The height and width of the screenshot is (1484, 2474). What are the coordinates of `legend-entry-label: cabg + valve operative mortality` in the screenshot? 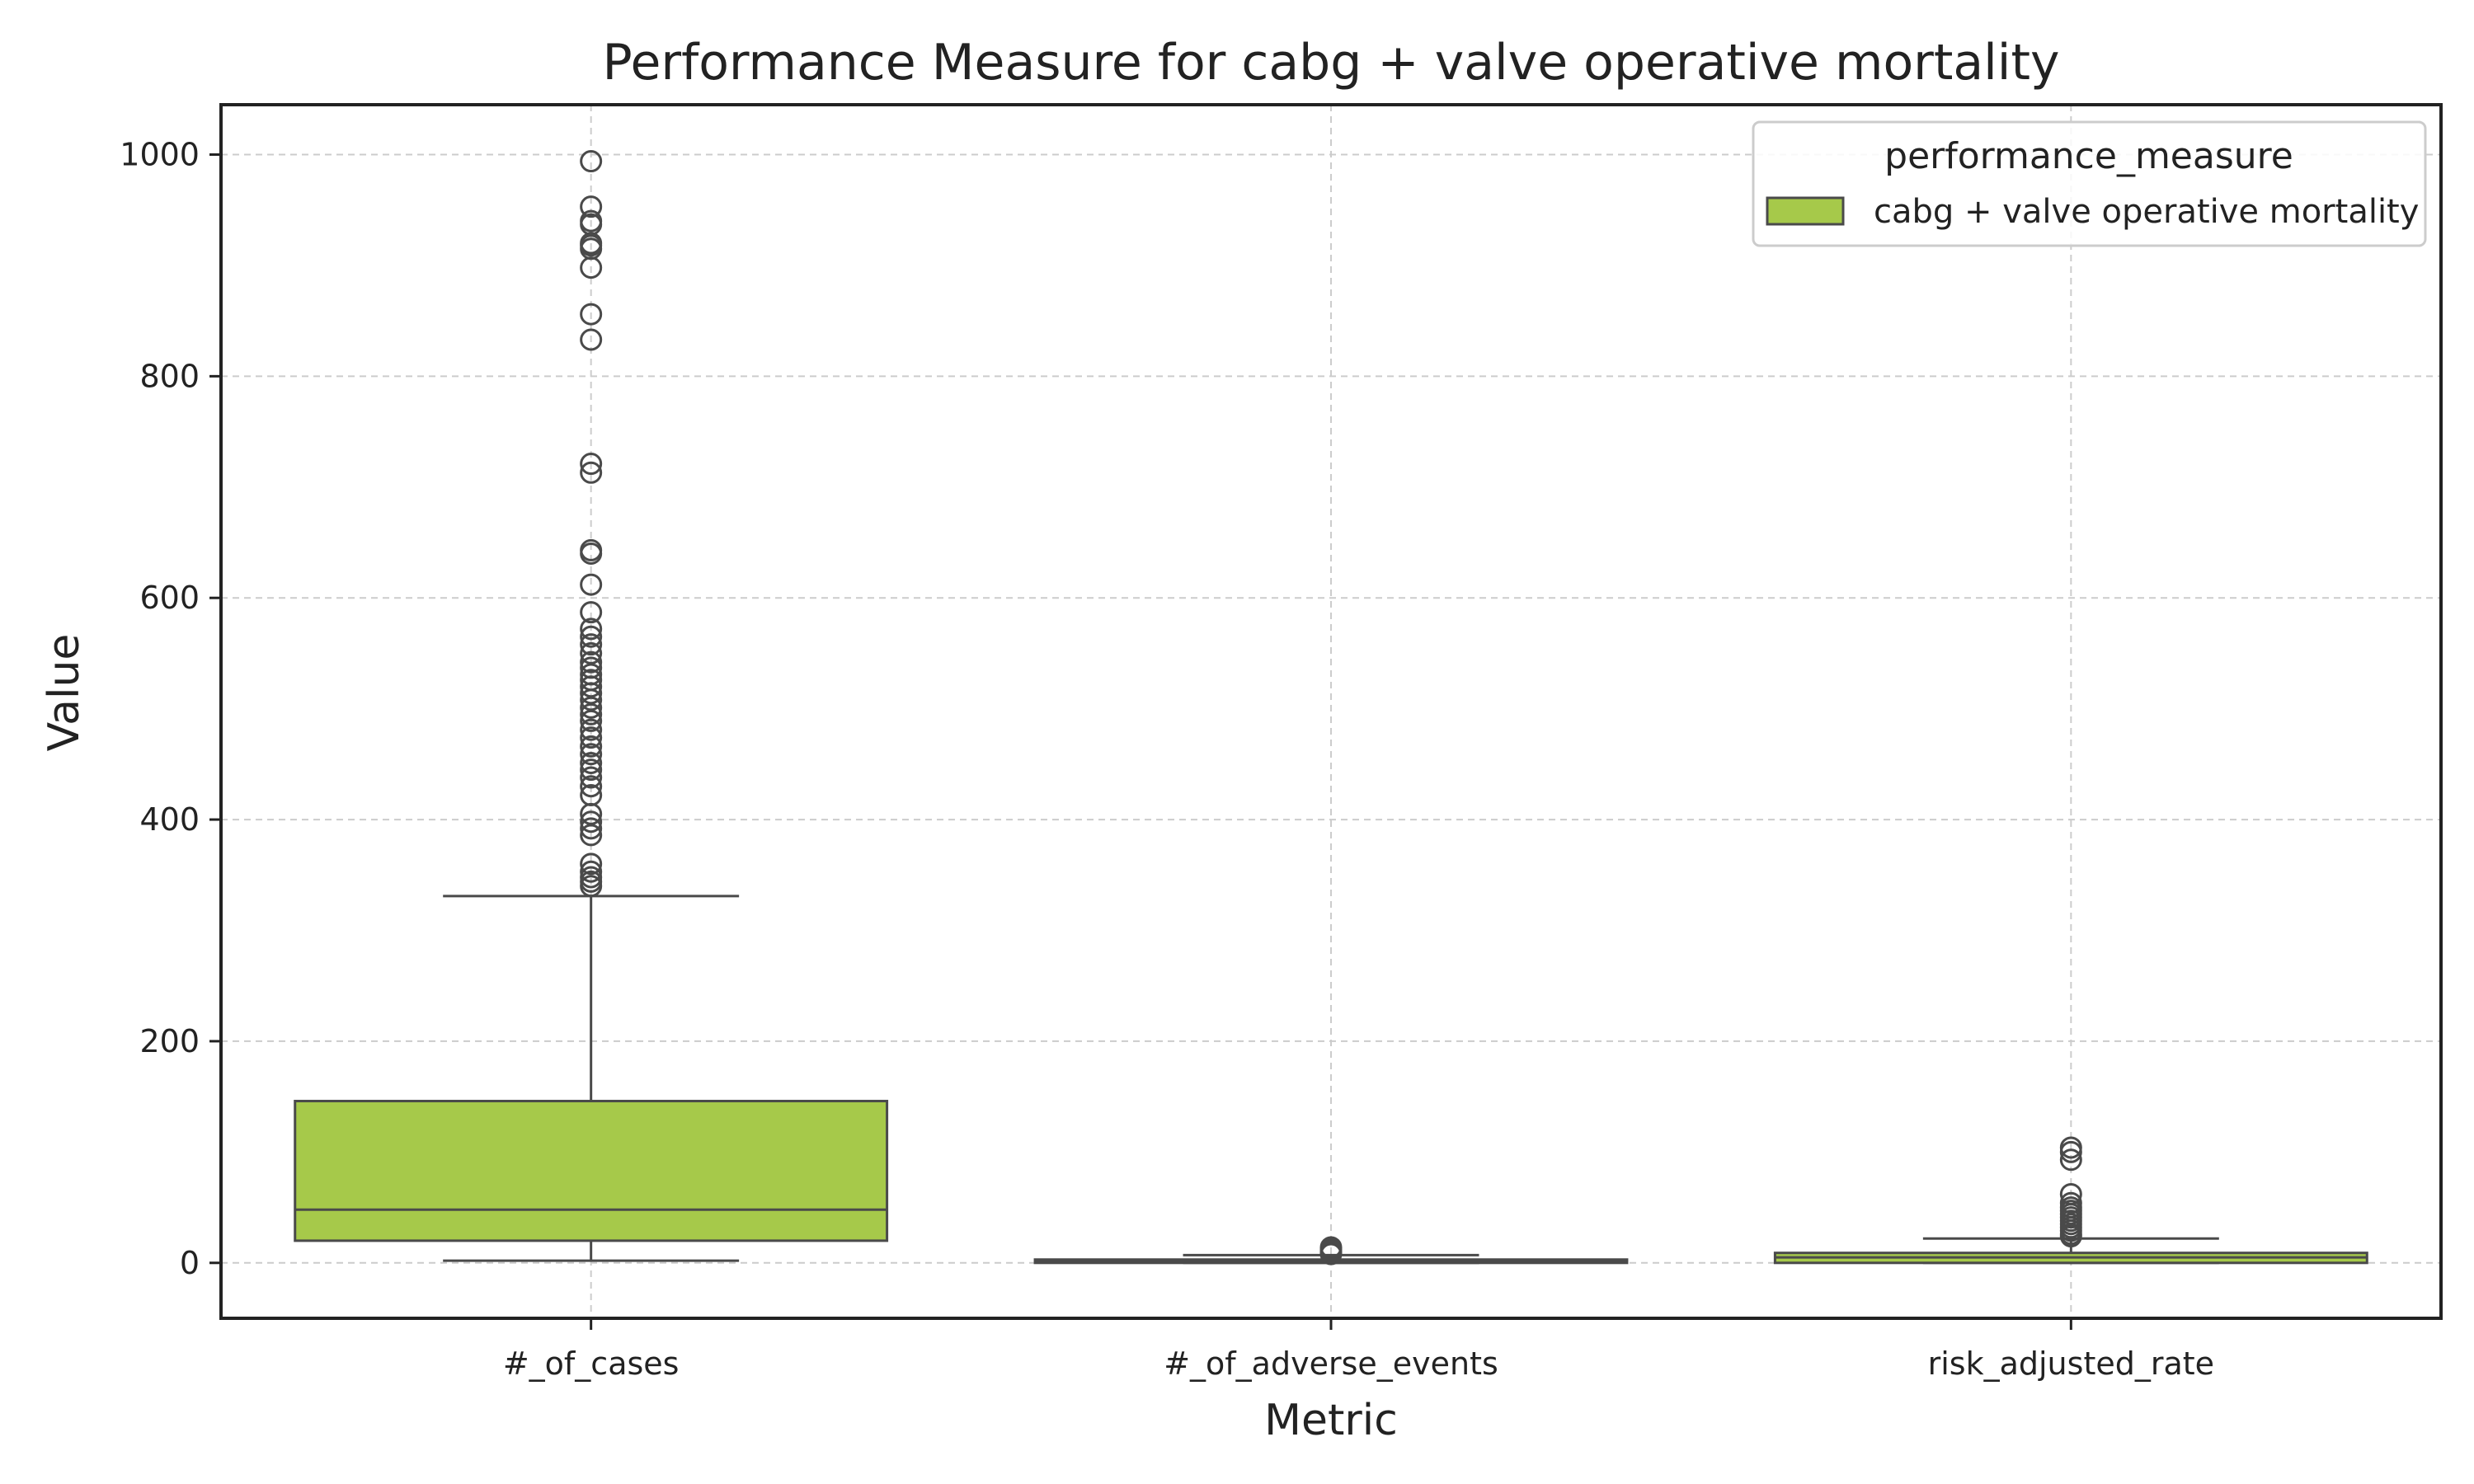 It's located at (2146, 212).